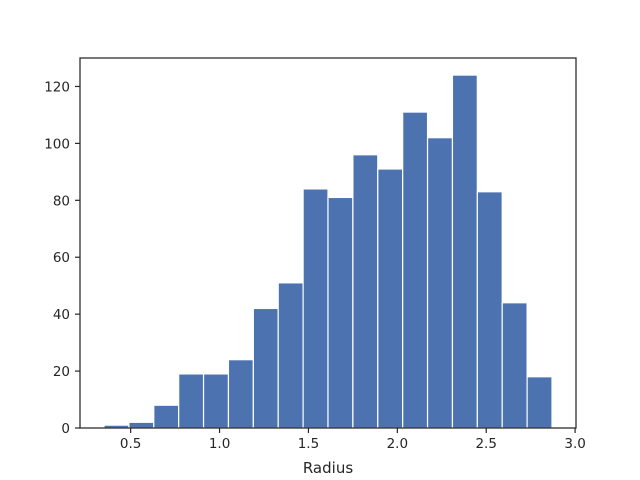 Image resolution: width=640 pixels, height=480 pixels. I want to click on y-tick-label: 0, so click(65, 429).